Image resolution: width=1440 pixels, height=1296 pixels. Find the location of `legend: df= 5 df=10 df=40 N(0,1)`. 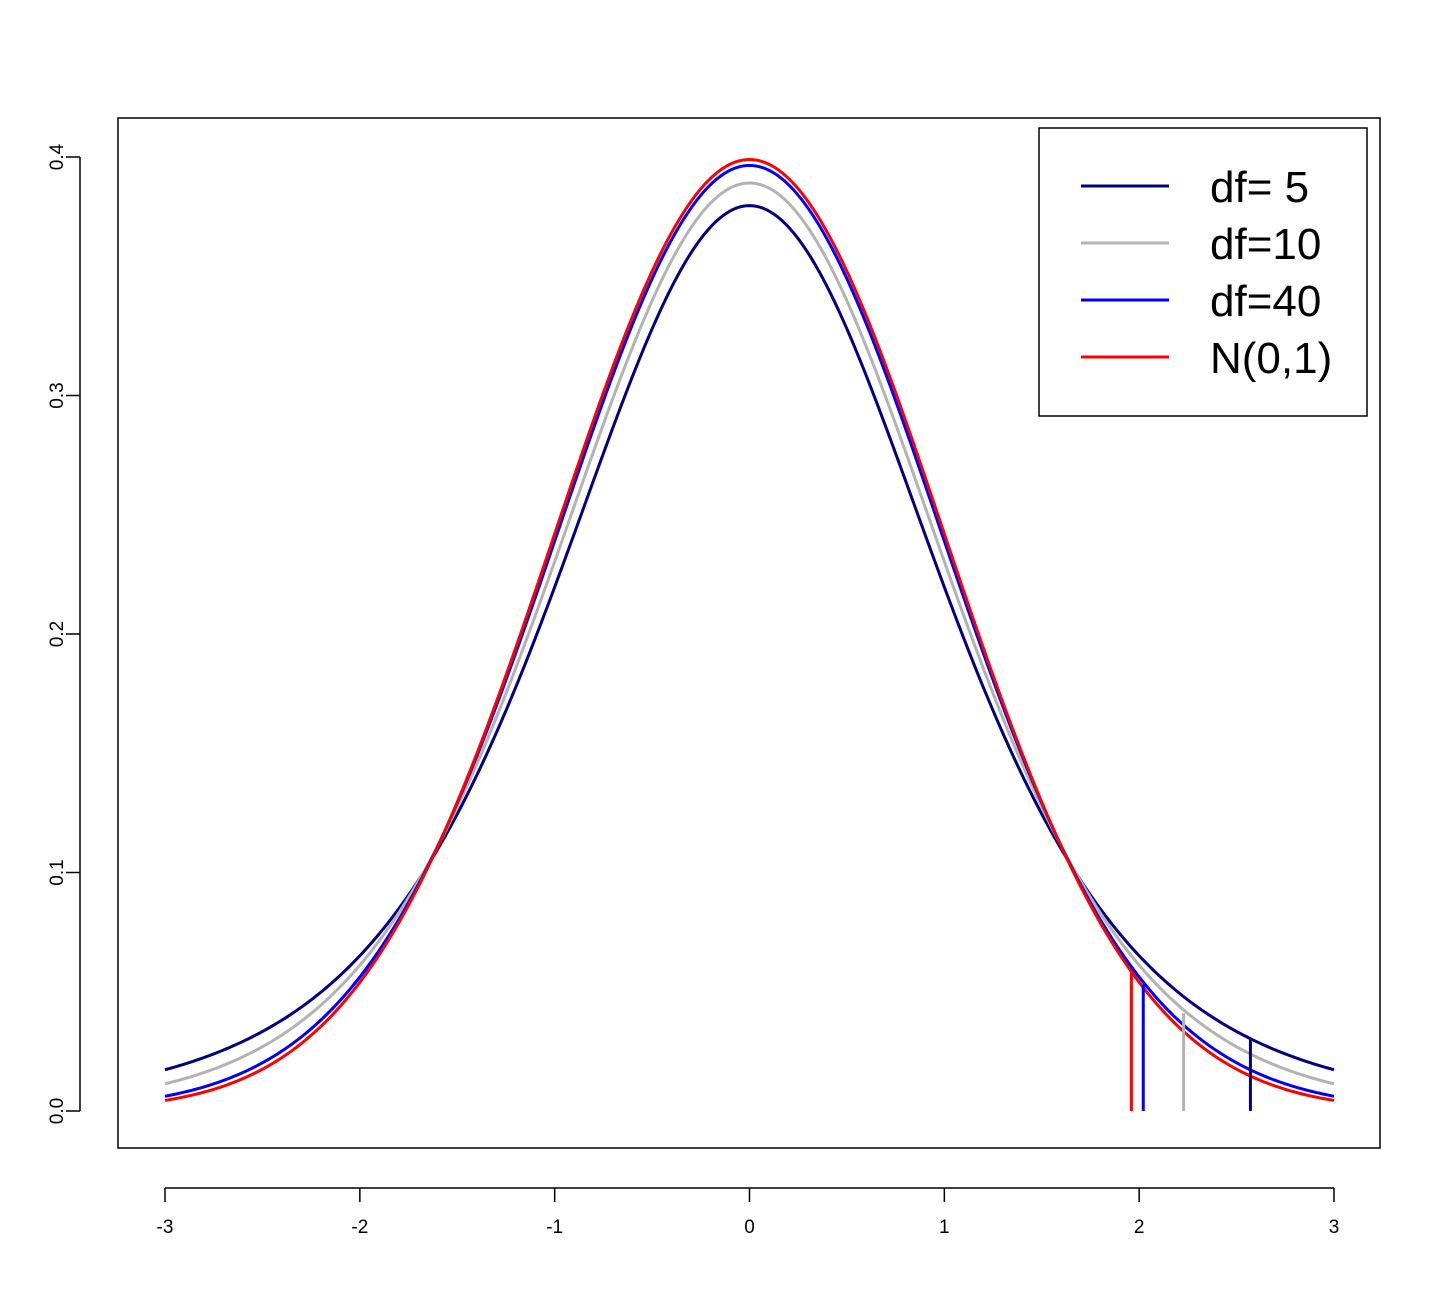

legend: df= 5 df=10 df=40 N(0,1) is located at coordinates (1203, 272).